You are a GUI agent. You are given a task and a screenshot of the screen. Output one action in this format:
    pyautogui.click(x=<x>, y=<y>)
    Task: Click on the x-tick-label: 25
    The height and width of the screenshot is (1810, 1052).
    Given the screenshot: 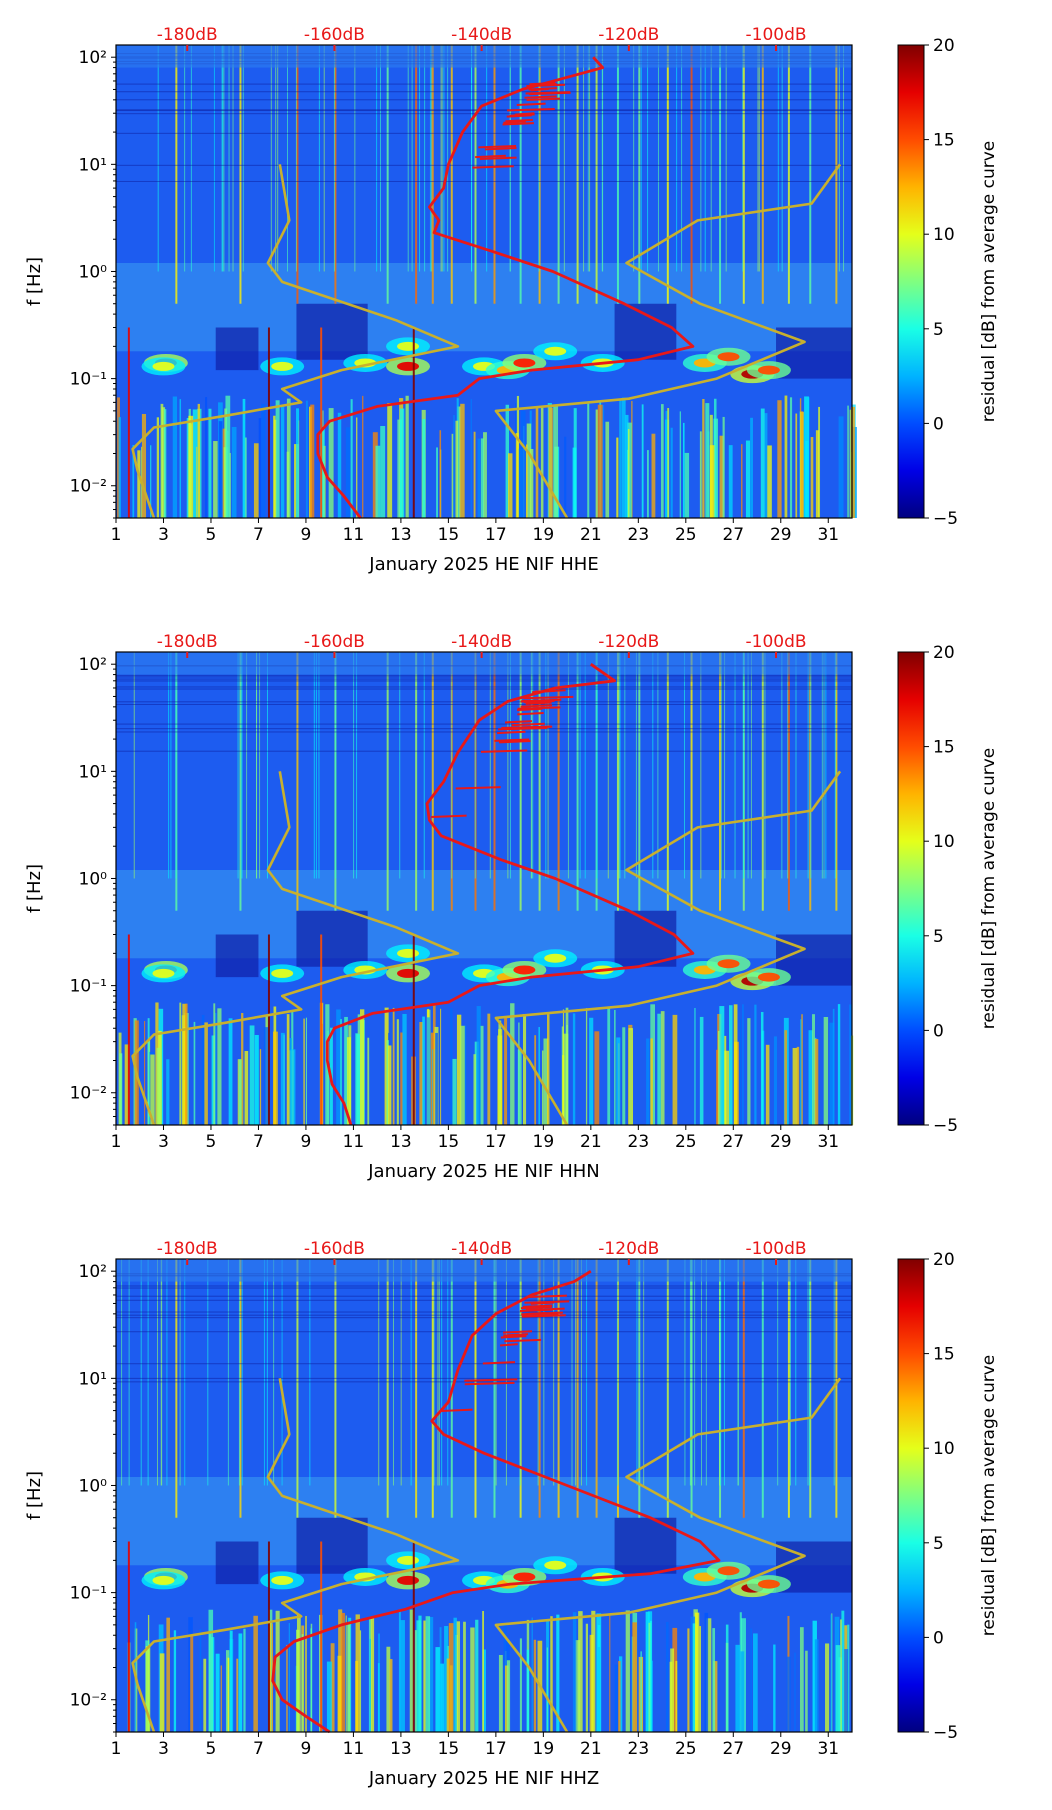 What is the action you would take?
    pyautogui.click(x=686, y=1749)
    